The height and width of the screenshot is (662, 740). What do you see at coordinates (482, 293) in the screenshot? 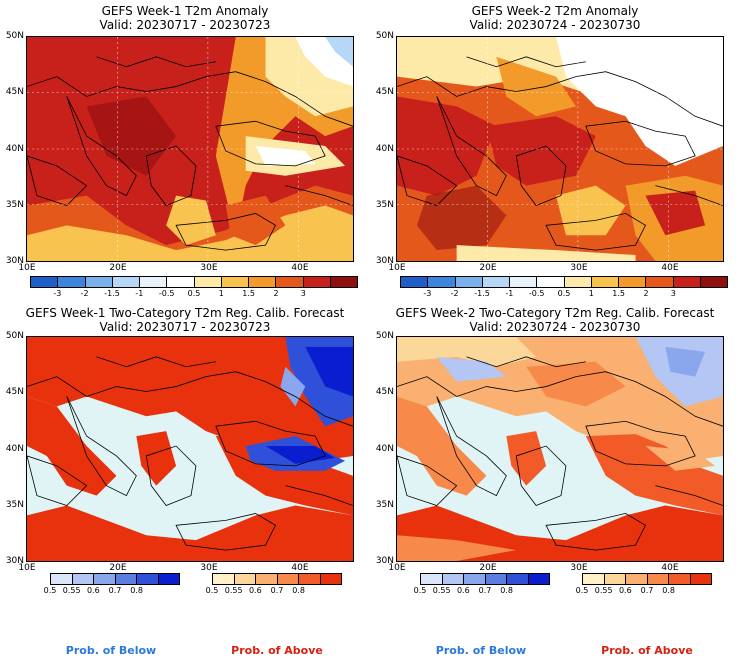
I see `colorbar-label: -1.5` at bounding box center [482, 293].